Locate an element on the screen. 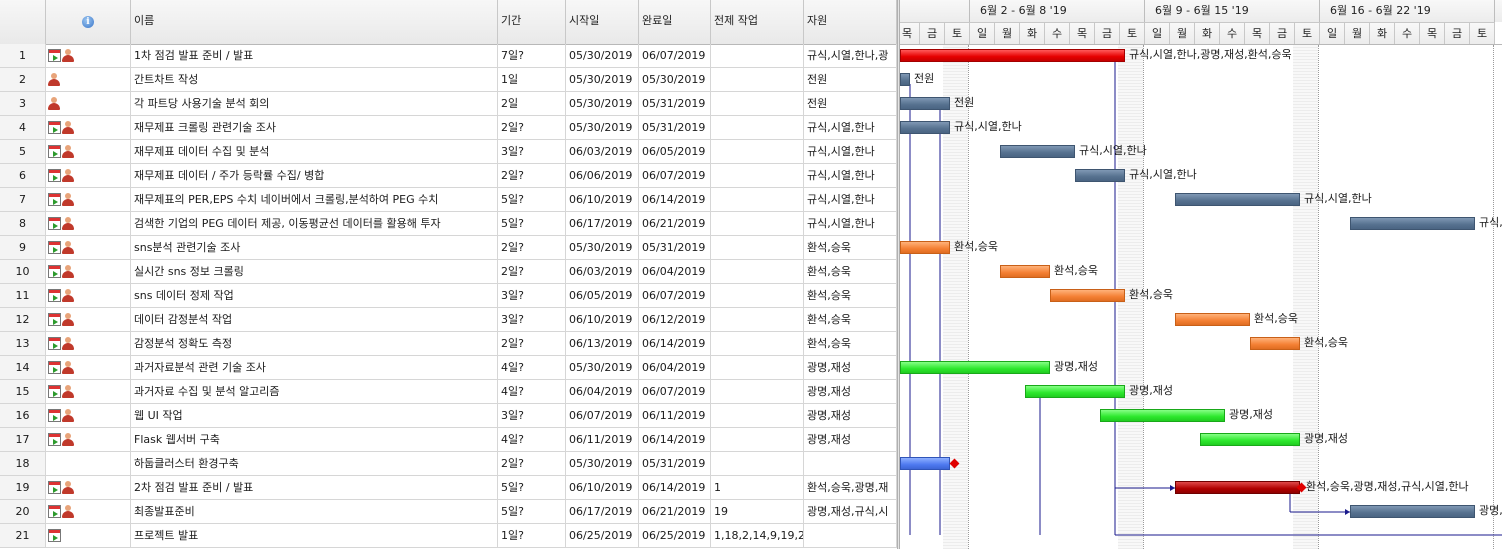 The image size is (1502, 549). col-start-header: 시작일 is located at coordinates (602, 22).